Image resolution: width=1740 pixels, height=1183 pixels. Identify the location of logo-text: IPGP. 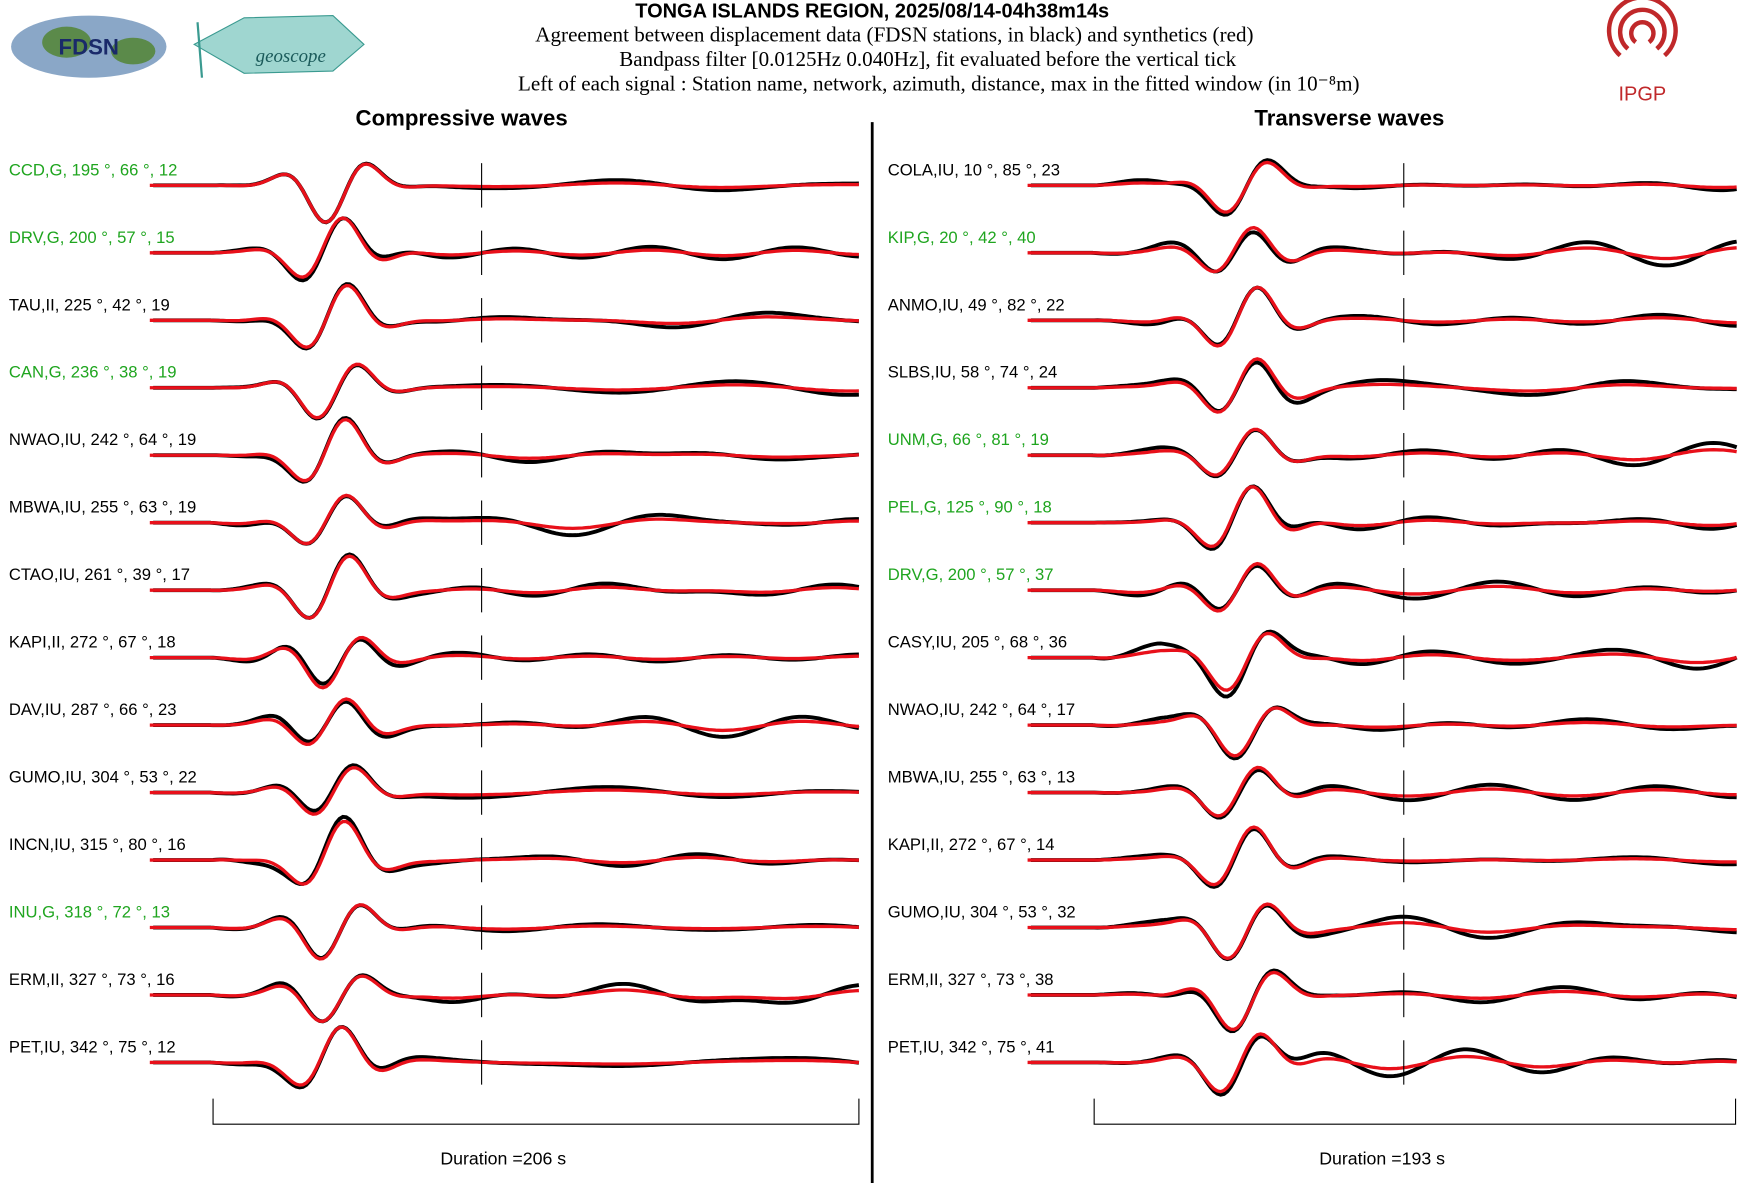
(1642, 95).